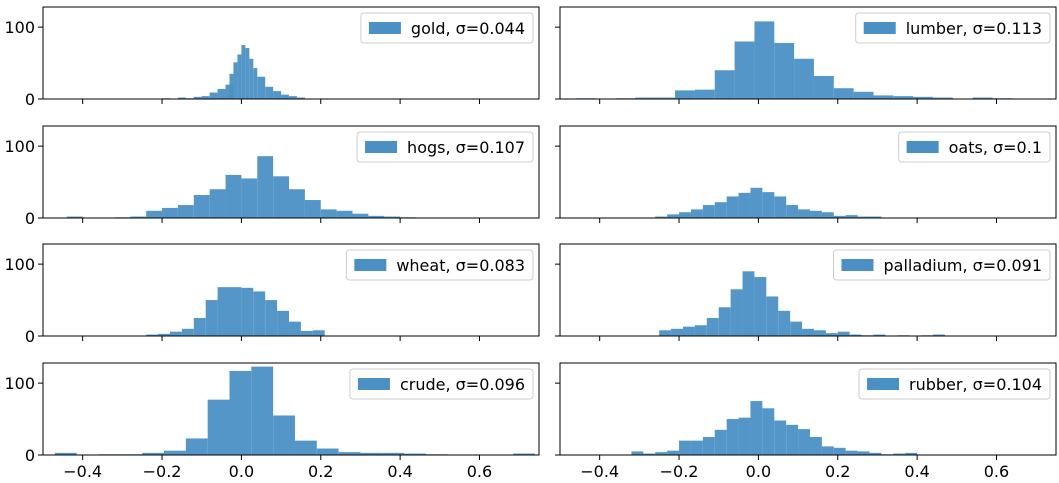 Image resolution: width=1059 pixels, height=483 pixels. I want to click on histogram-panel: −0.4 −0.2 0.0 0.2 0.4 0.6 0 100 crude, σ=0.096, so click(272, 421).